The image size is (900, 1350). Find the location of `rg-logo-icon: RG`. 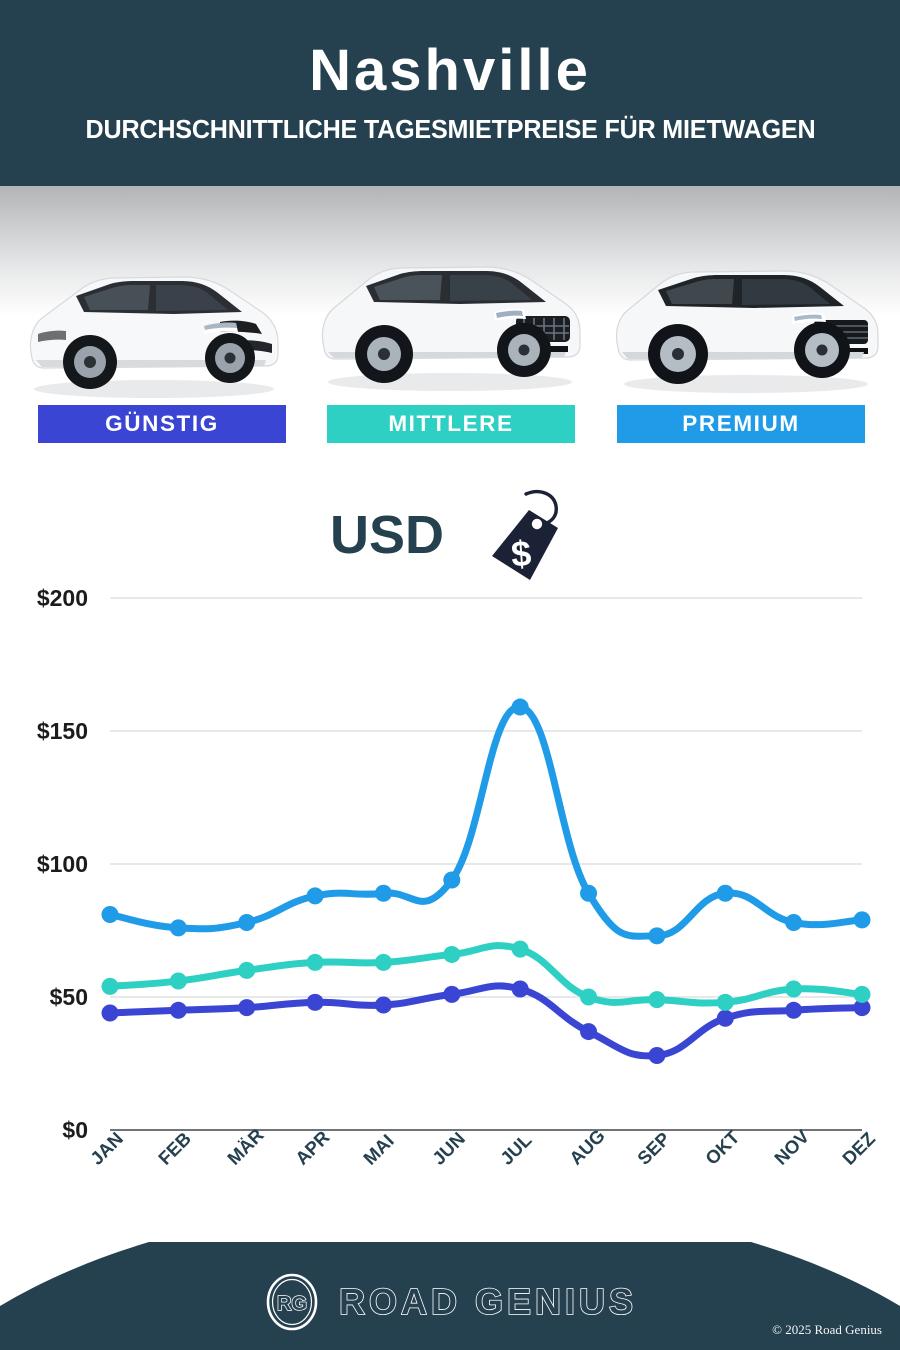

rg-logo-icon: RG is located at coordinates (292, 1302).